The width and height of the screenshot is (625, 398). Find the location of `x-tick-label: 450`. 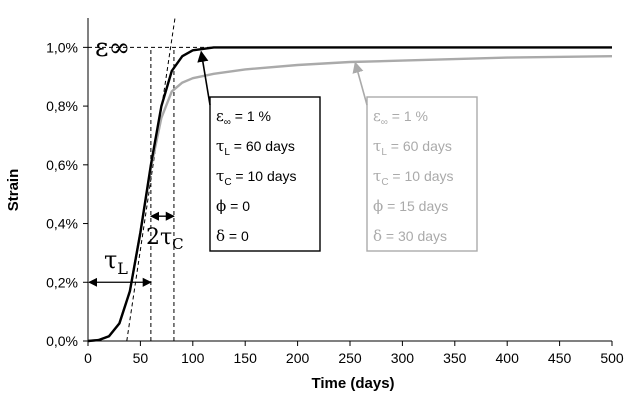

x-tick-label: 450 is located at coordinates (560, 358).